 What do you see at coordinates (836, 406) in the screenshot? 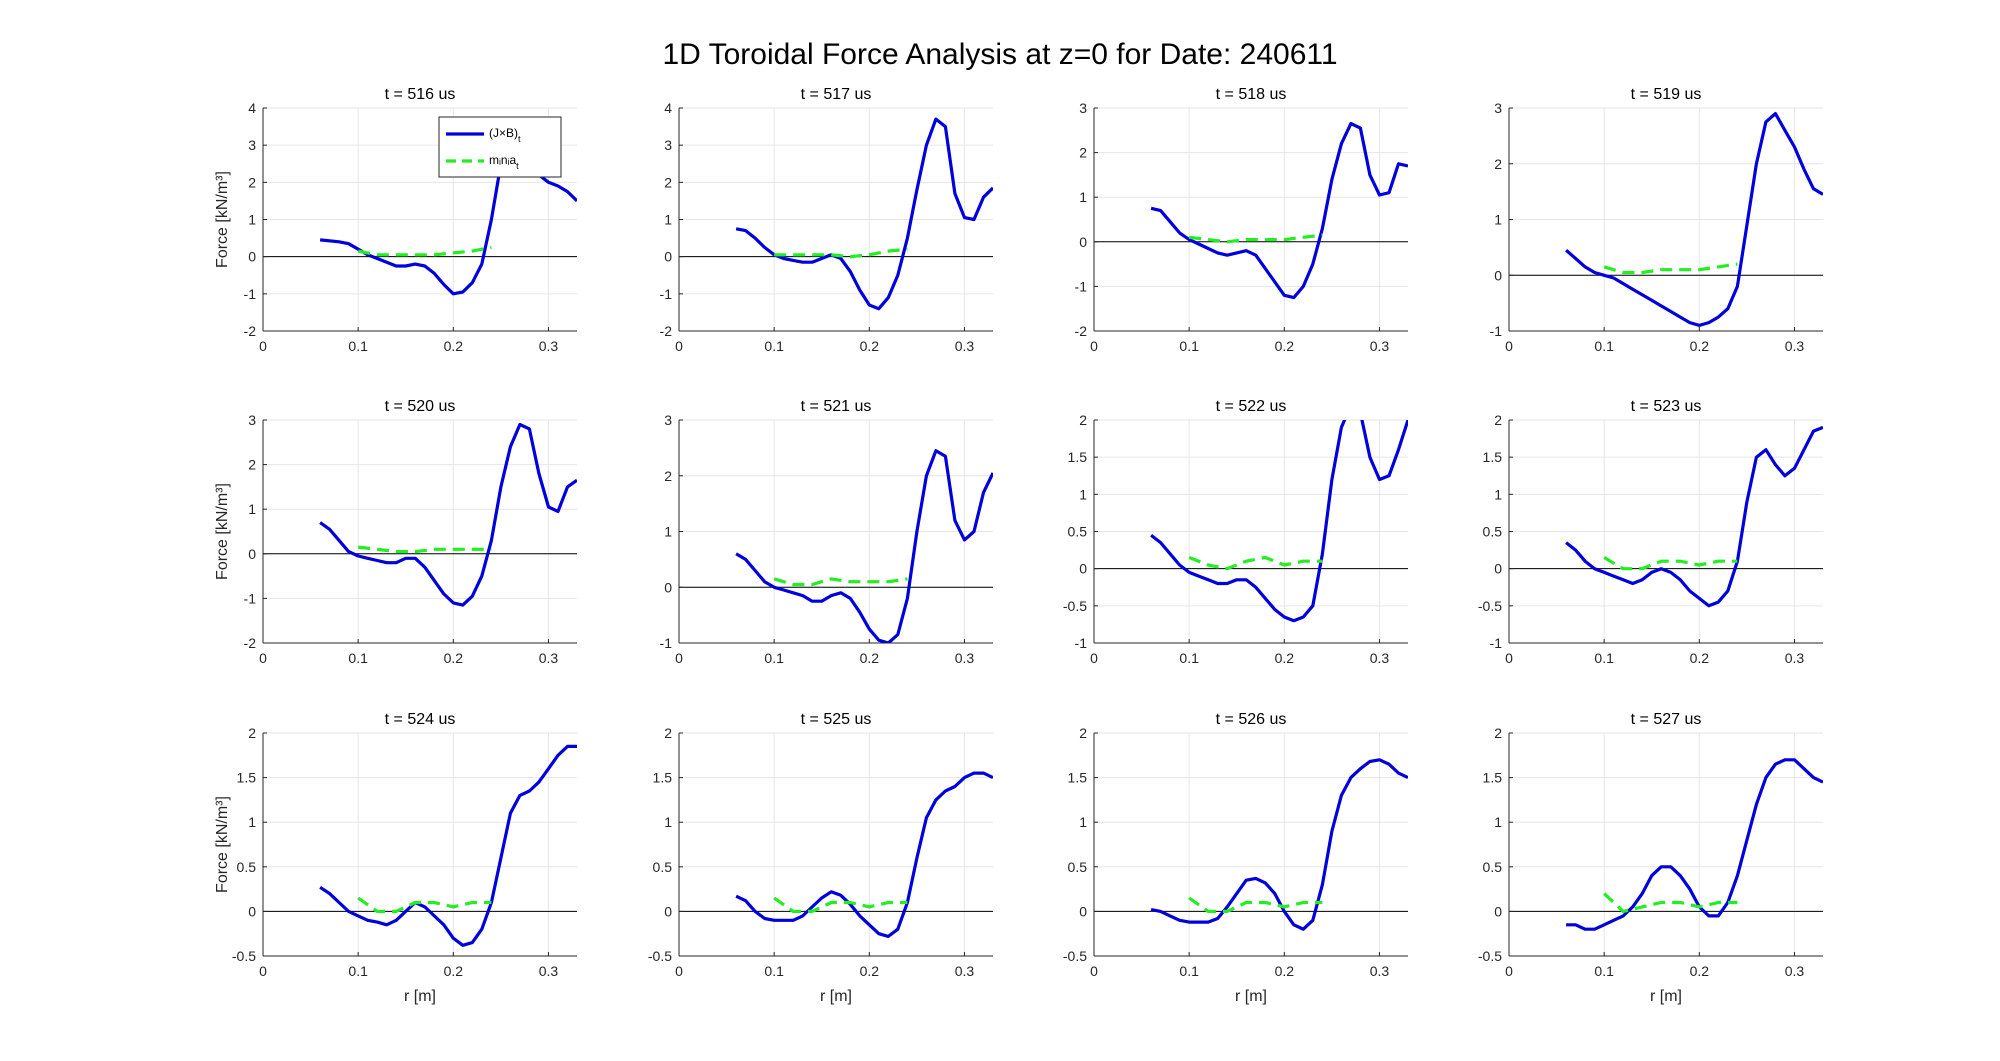
I see `subplot-title: t = 521 us` at bounding box center [836, 406].